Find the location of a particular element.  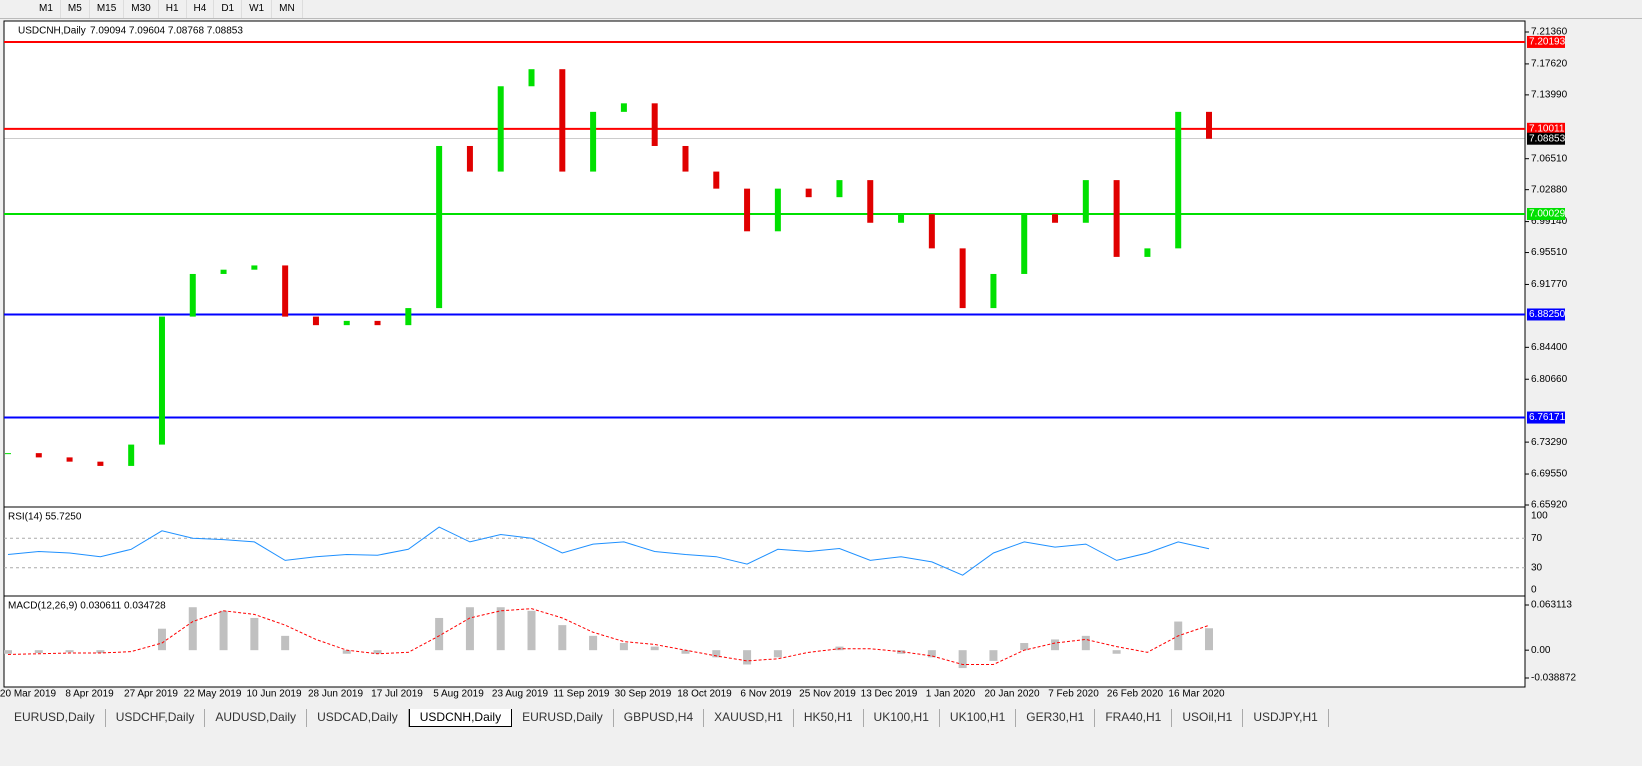

chart-tab: HK50,H1 is located at coordinates (829, 718).